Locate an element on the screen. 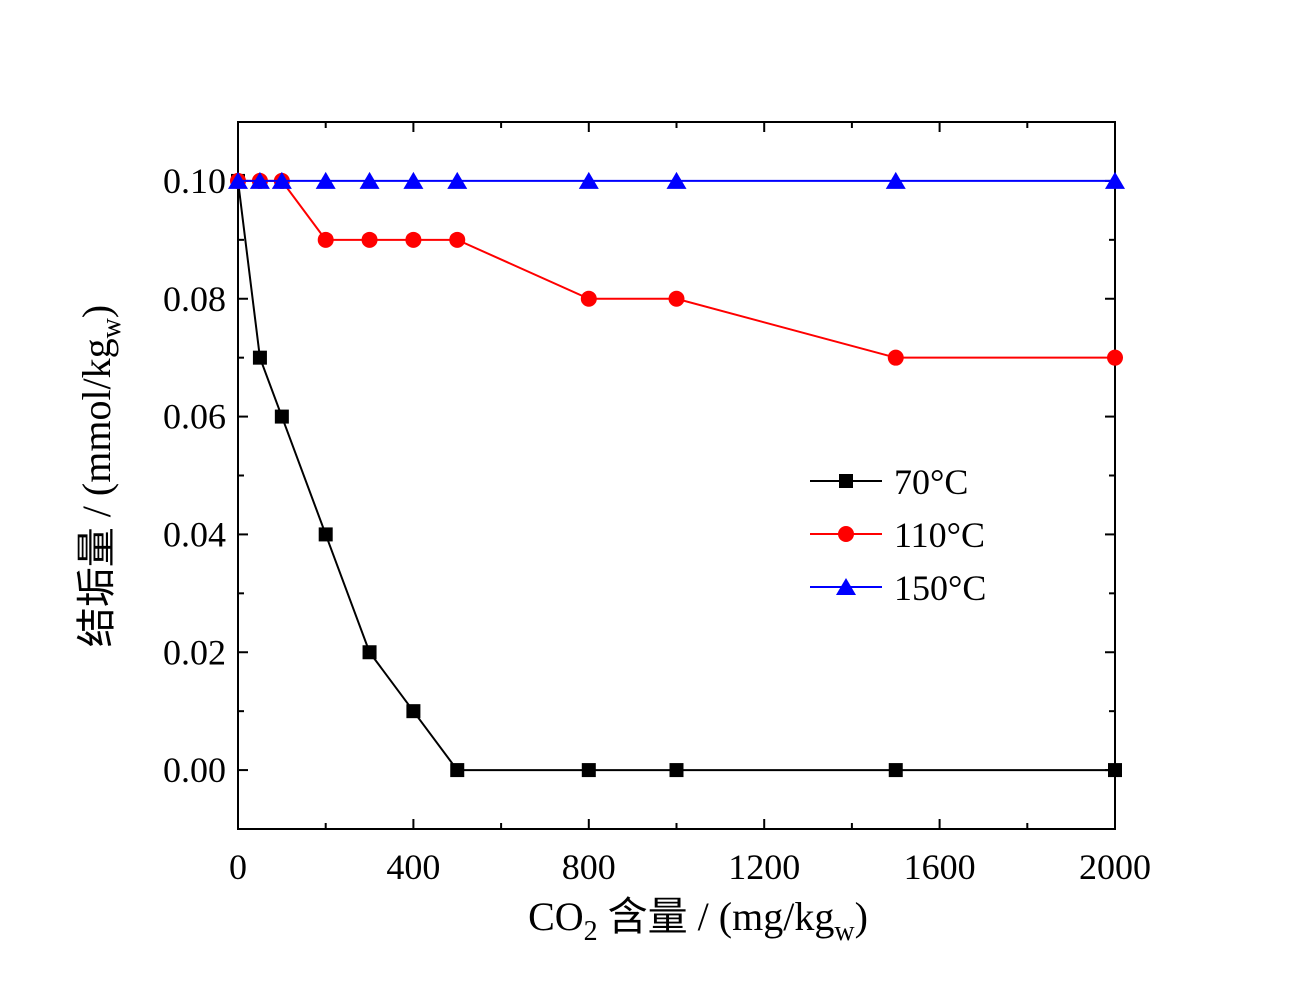 This screenshot has height=1004, width=1308. legend-item-70c: 70°C is located at coordinates (889, 482).